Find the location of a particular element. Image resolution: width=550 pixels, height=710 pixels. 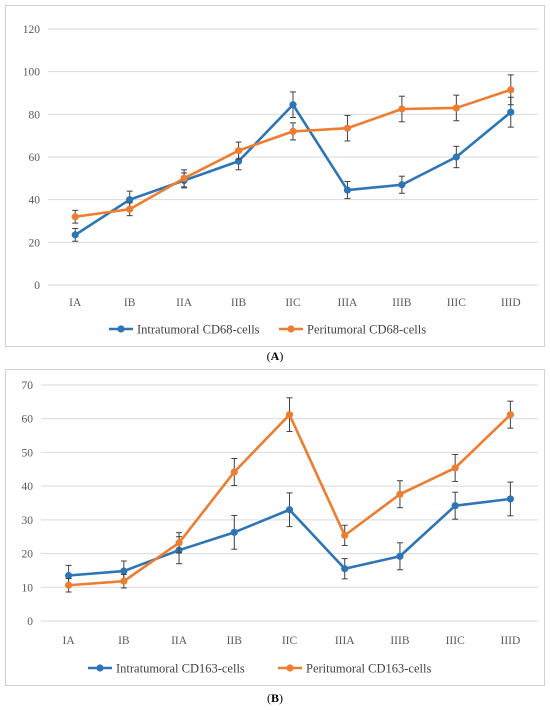

legend-item: Peritumoral CD163-cells is located at coordinates (354, 669).